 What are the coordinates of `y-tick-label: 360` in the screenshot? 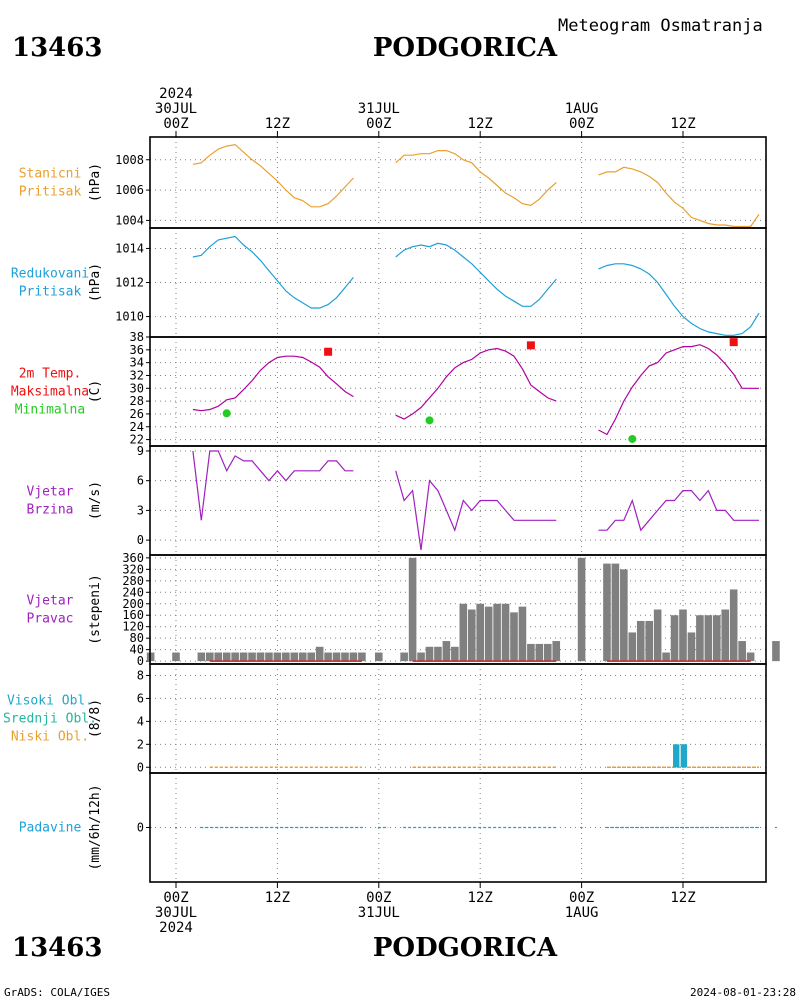 It's located at (133, 558).